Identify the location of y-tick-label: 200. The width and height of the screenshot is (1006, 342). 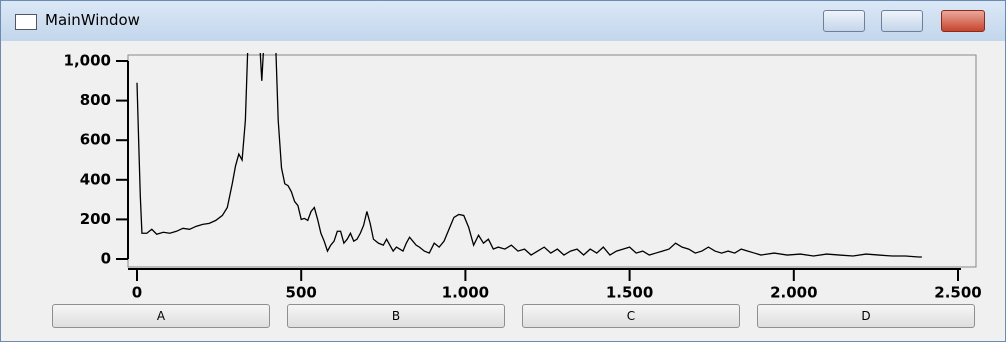
(95, 219).